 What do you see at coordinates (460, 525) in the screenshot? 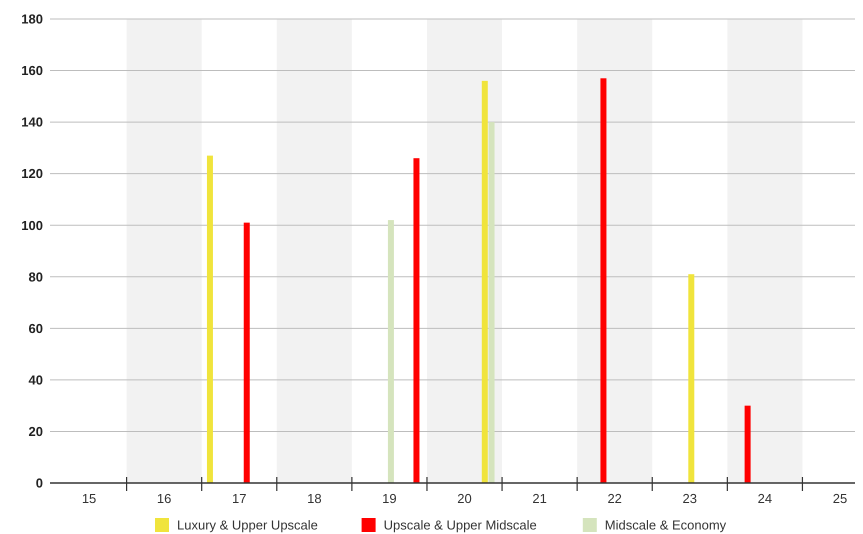
I see `legend-label: Upscale & Upper Midscale` at bounding box center [460, 525].